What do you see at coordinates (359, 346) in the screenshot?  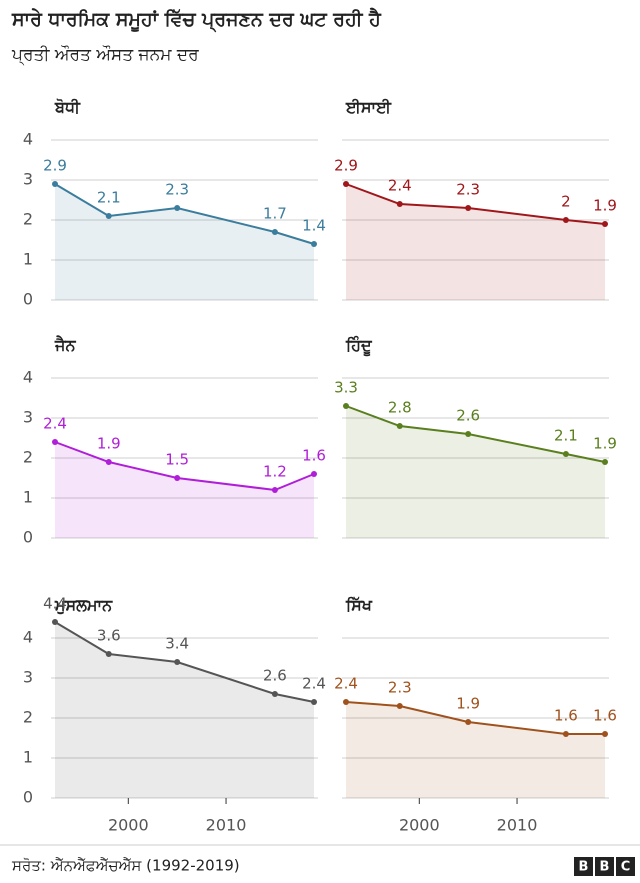 I see `panel-title: ਹਿੰਦੂ` at bounding box center [359, 346].